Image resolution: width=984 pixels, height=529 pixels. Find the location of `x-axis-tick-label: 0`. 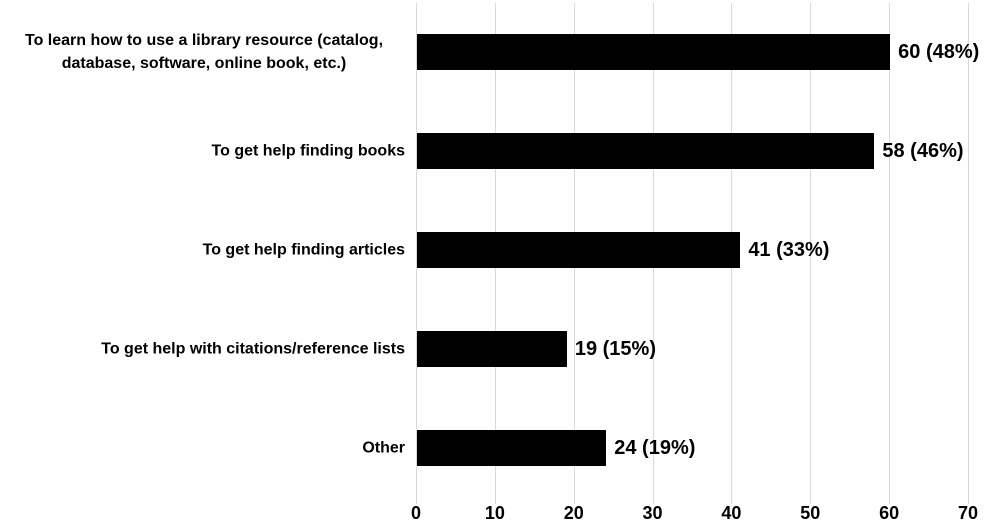

x-axis-tick-label: 0 is located at coordinates (416, 513).